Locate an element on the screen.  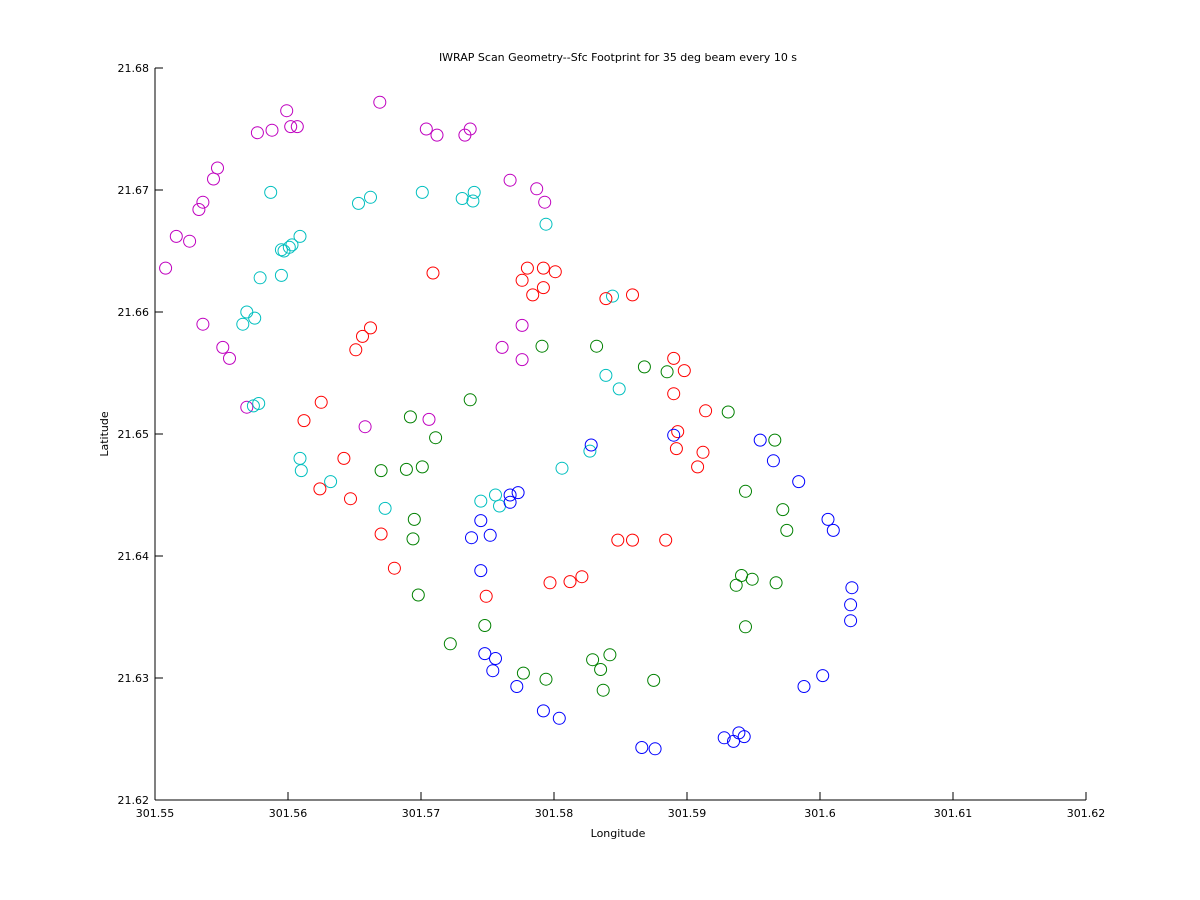
y-tick-label: 21.64 is located at coordinates (134, 556).